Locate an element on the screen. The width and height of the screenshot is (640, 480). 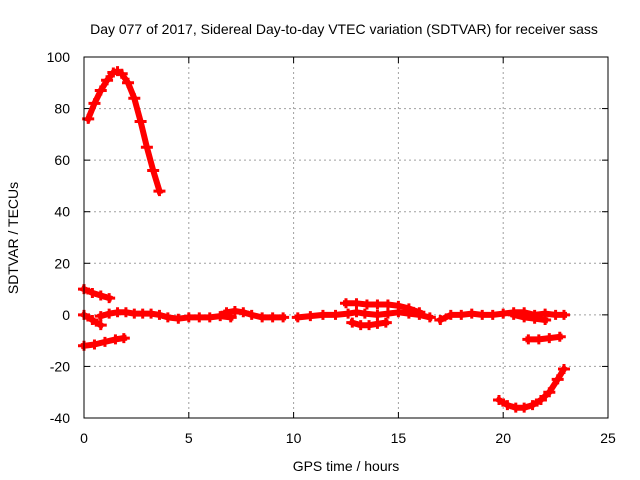
x-tick-label: 0 is located at coordinates (84, 438).